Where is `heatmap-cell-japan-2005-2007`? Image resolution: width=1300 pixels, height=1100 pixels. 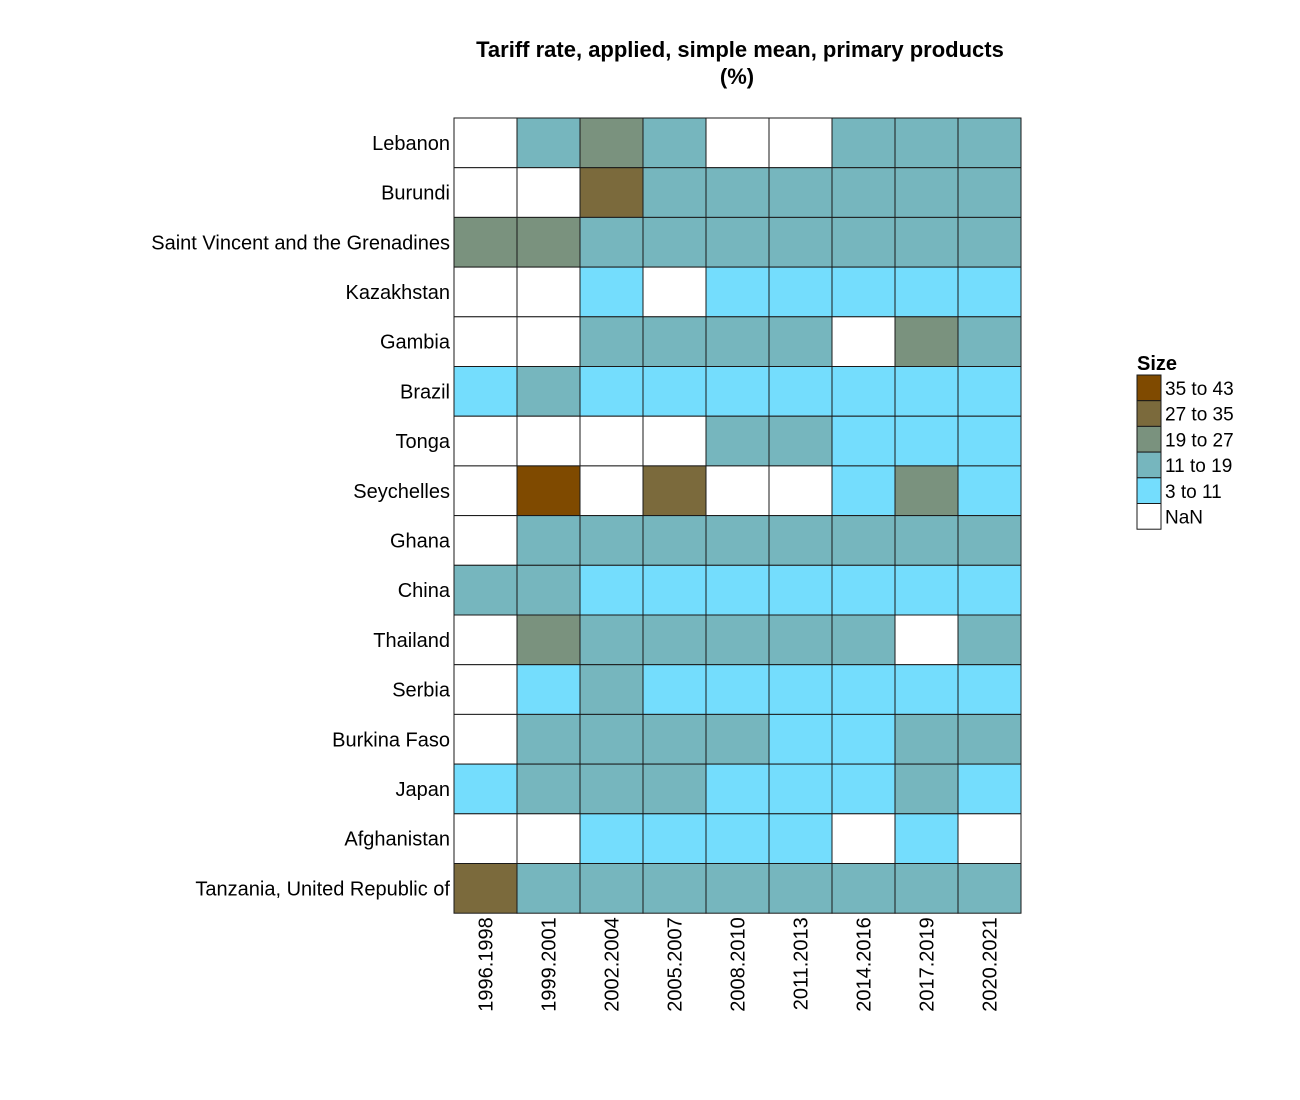
heatmap-cell-japan-2005-2007 is located at coordinates (674, 789).